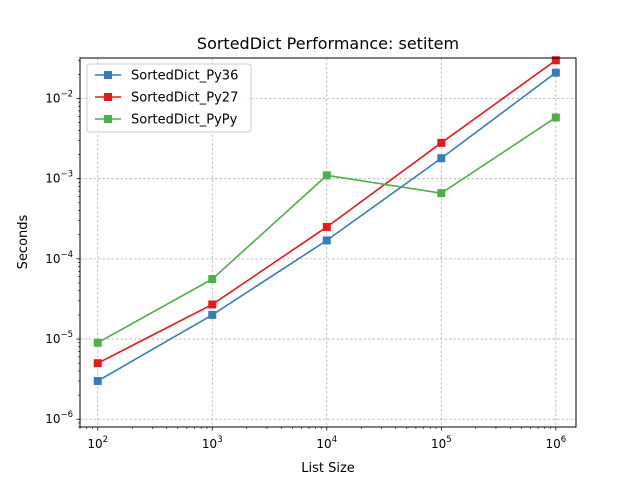  What do you see at coordinates (441, 443) in the screenshot?
I see `x-tick-label: 10⁵` at bounding box center [441, 443].